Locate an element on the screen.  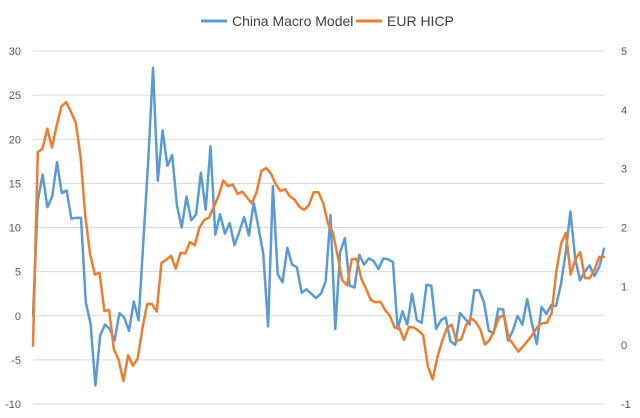
left-tick-label: 10 is located at coordinates (15, 229).